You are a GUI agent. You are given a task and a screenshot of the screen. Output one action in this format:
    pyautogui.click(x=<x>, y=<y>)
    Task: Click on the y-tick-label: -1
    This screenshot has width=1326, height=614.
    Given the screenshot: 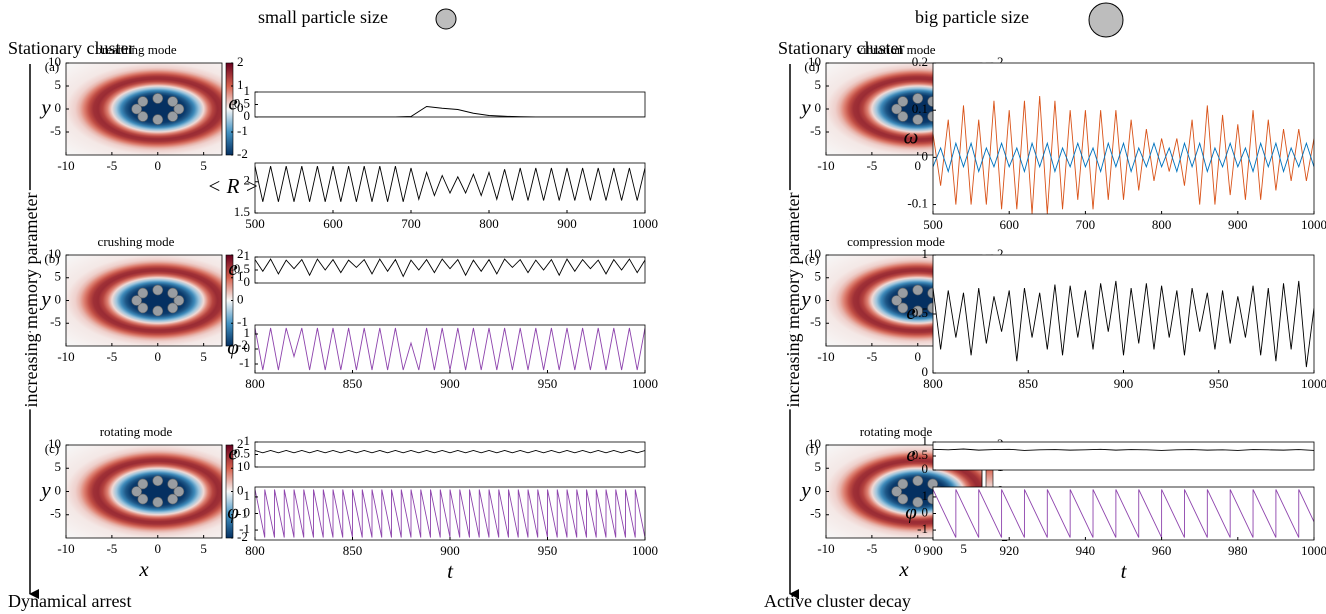 What is the action you would take?
    pyautogui.click(x=244, y=362)
    